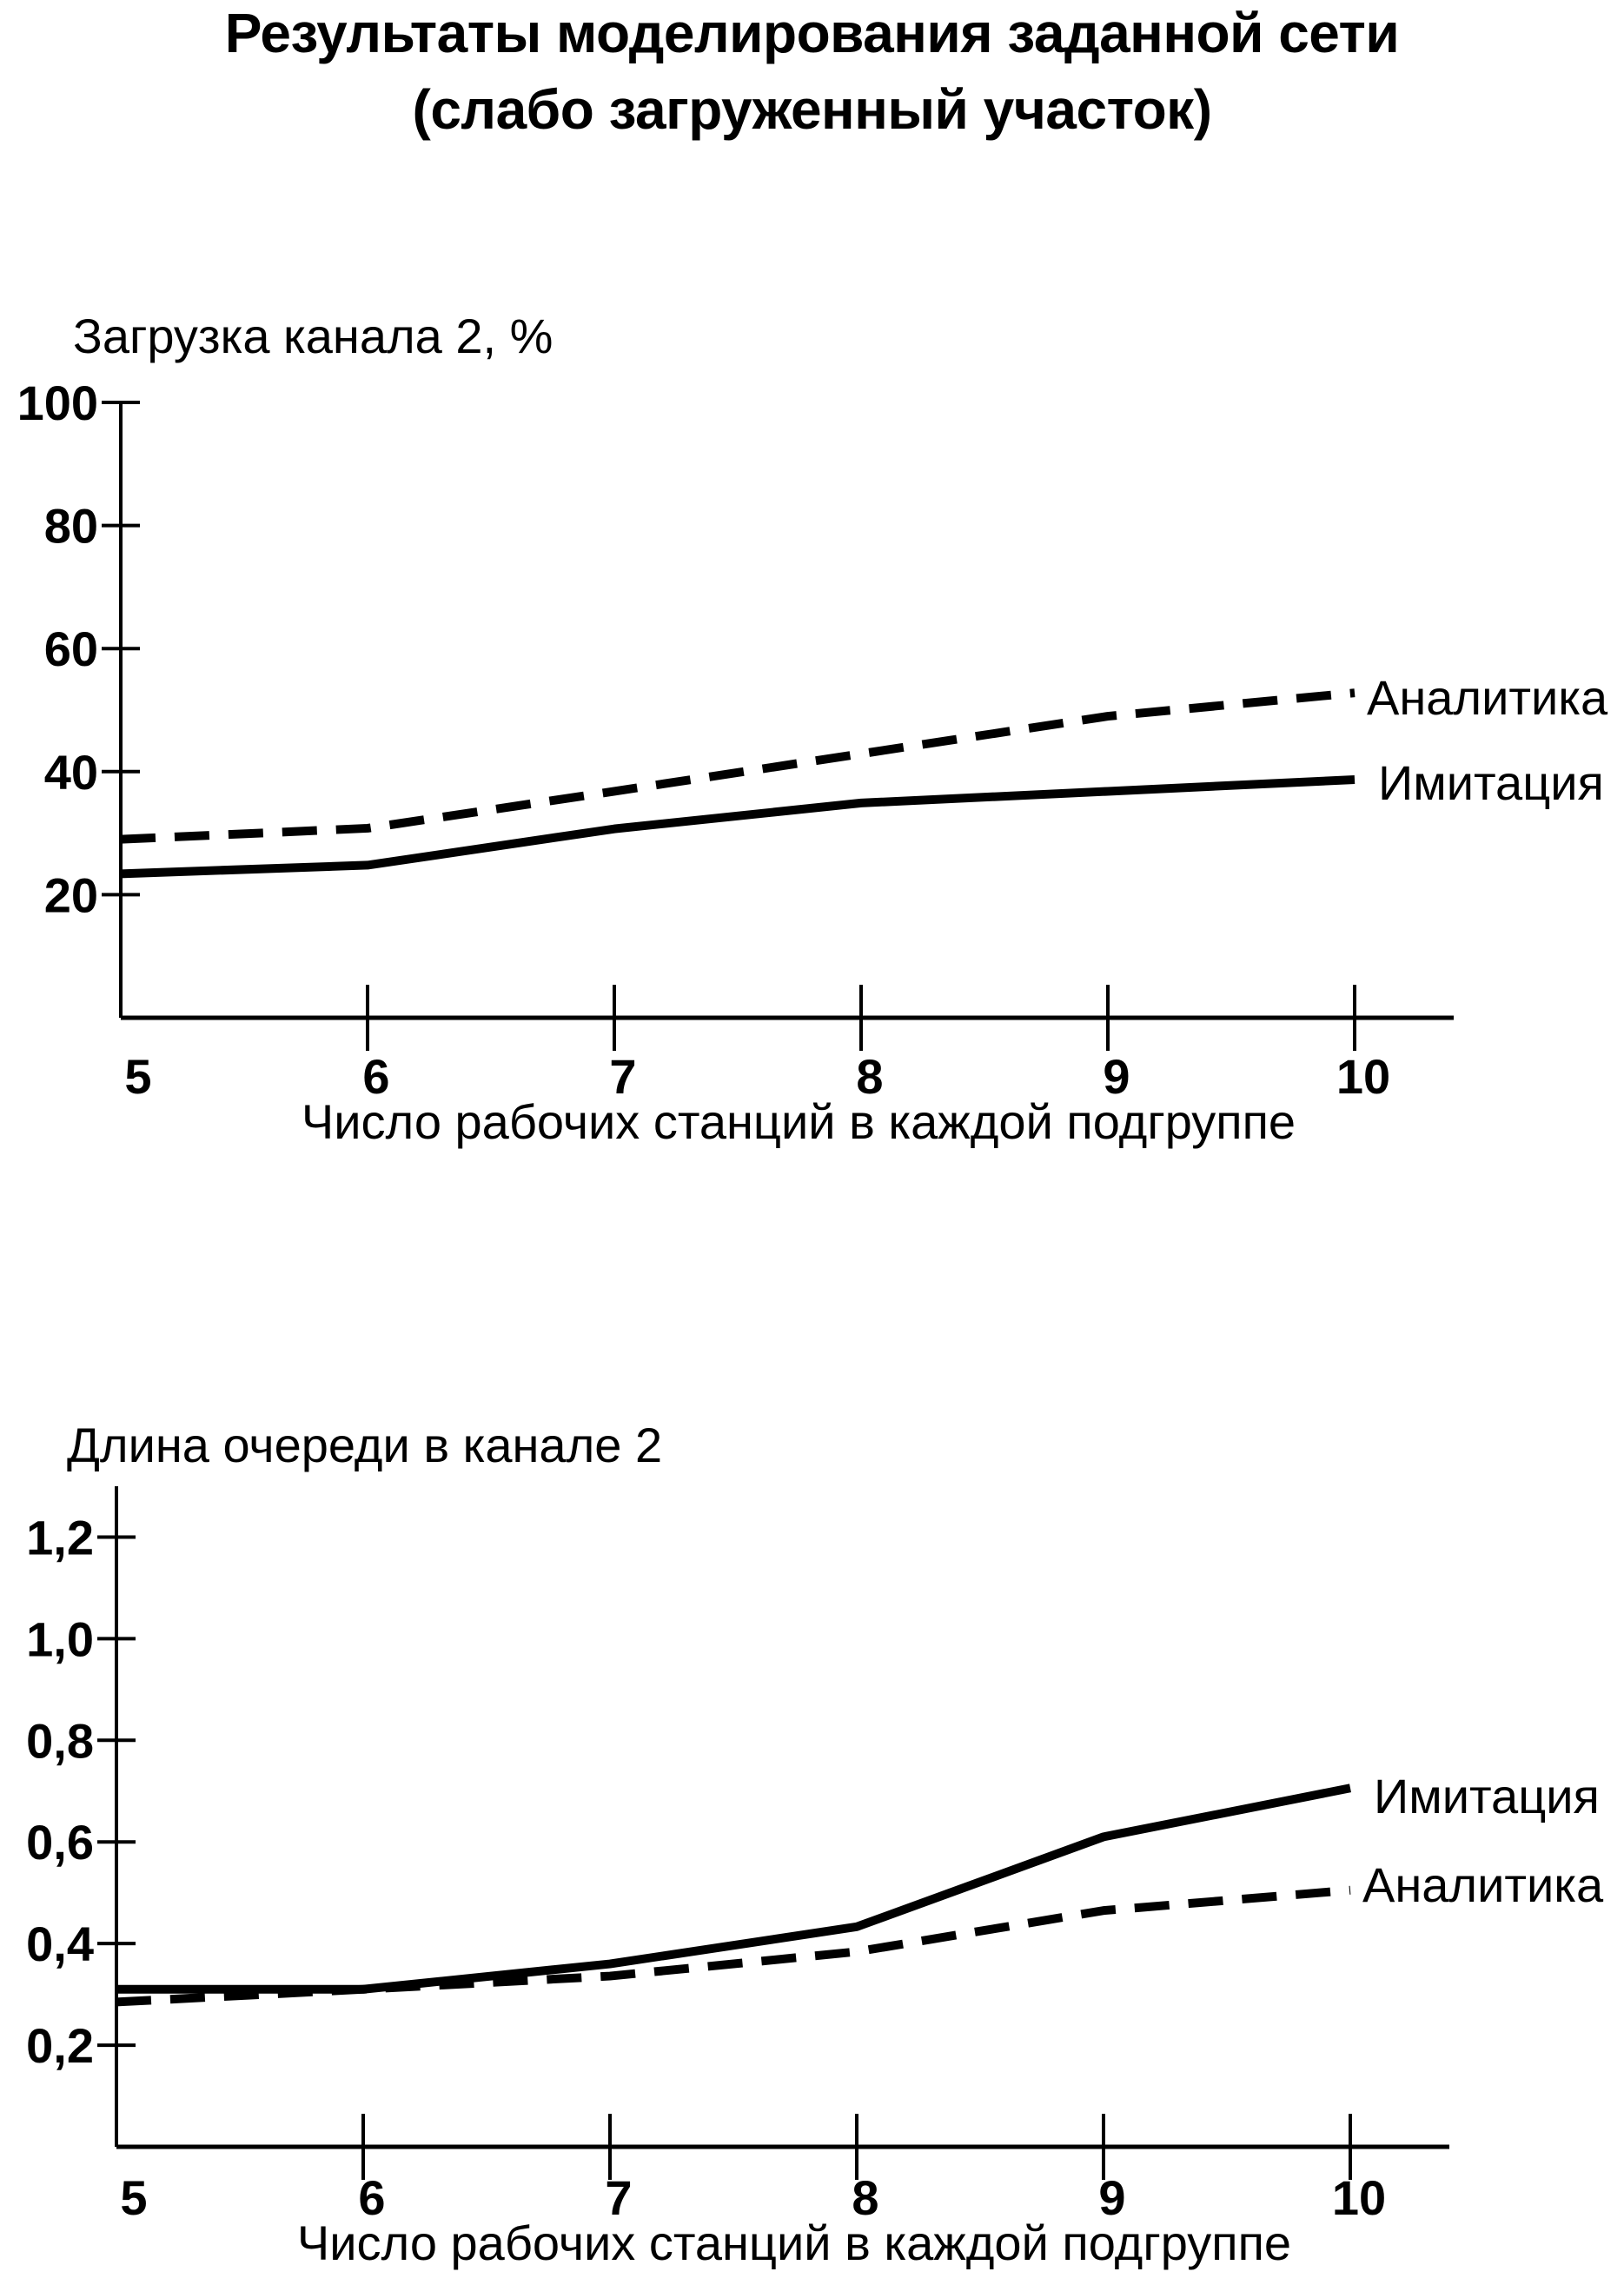  Describe the element at coordinates (60, 2045) in the screenshot. I see `y-tick-label: 0,2` at that location.